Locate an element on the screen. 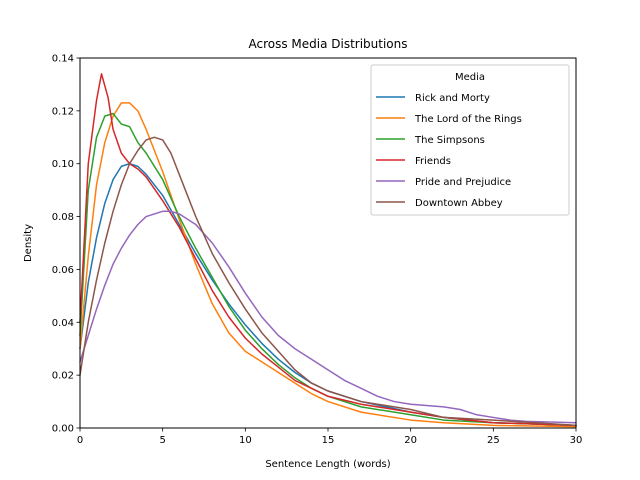 Image resolution: width=640 pixels, height=480 pixels. y-tick-label: 0.10 is located at coordinates (63, 164).